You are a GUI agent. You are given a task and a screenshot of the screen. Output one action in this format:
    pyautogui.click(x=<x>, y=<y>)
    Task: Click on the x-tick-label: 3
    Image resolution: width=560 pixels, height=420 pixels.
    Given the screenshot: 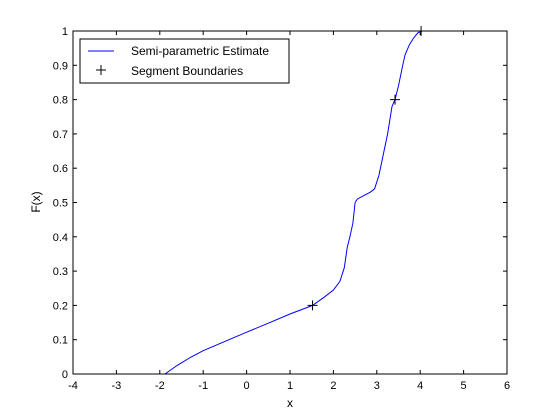 What is the action you would take?
    pyautogui.click(x=377, y=386)
    